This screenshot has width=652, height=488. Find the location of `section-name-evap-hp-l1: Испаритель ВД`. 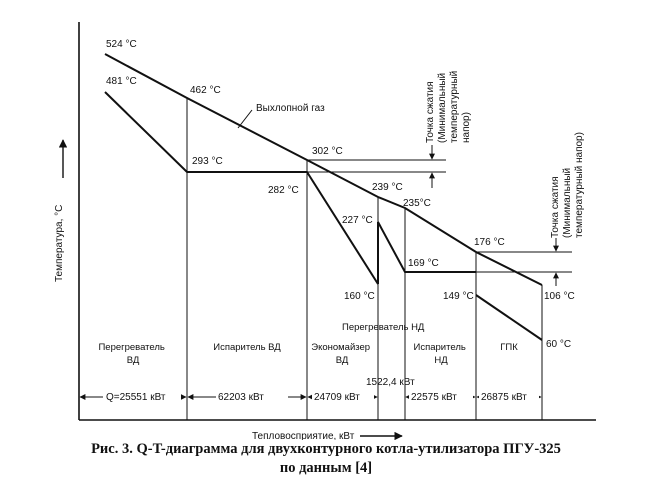

section-name-evap-hp-l1: Испаритель ВД is located at coordinates (247, 347).